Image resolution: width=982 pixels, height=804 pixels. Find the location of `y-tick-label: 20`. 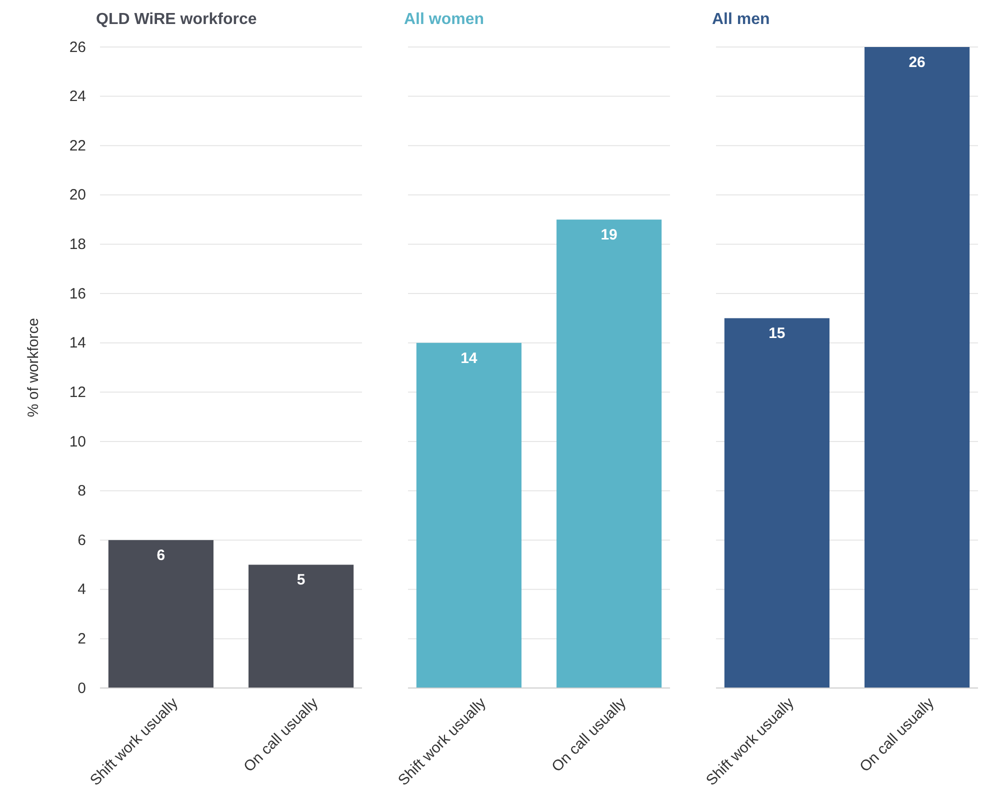

y-tick-label: 20 is located at coordinates (77, 195).